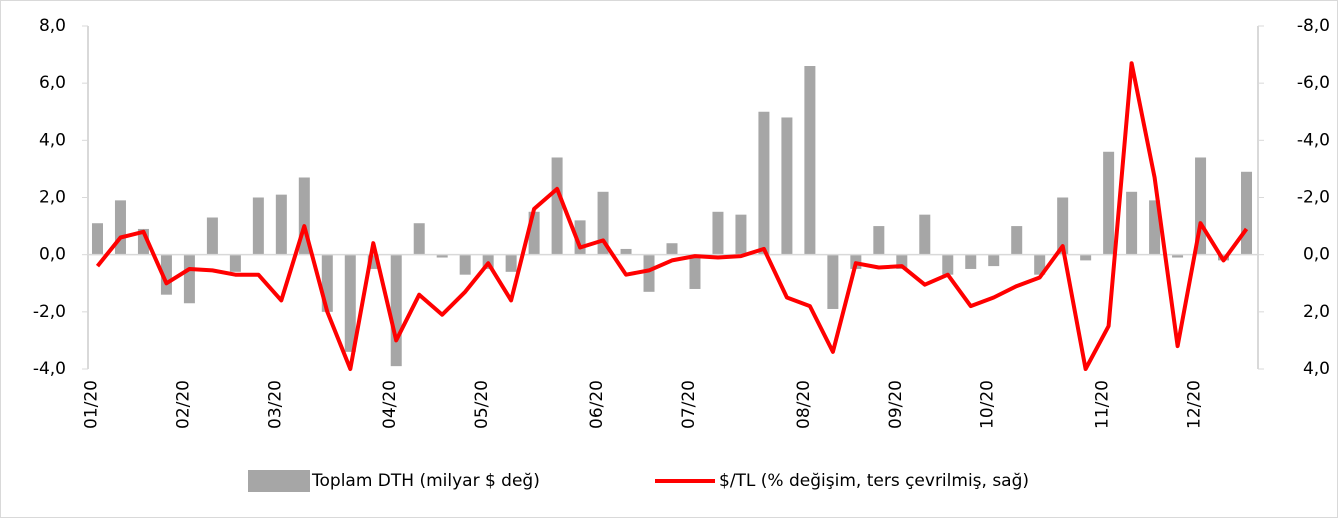 This screenshot has height=523, width=1339. Describe the element at coordinates (1103, 404) in the screenshot. I see `x-tick-label: 11/20` at that location.